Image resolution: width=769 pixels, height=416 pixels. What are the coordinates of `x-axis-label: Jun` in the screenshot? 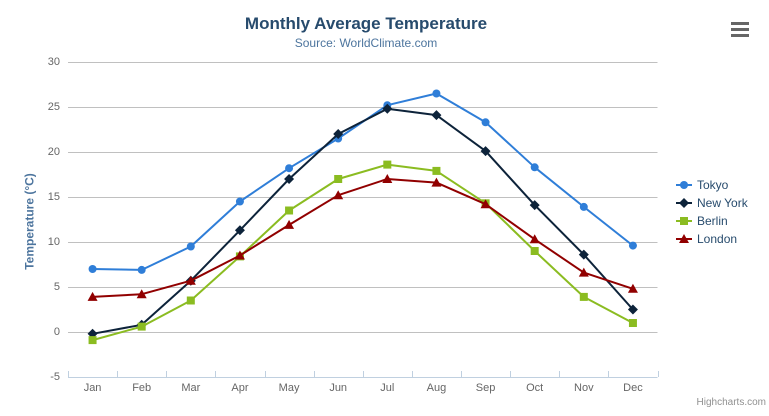 It's located at (338, 388).